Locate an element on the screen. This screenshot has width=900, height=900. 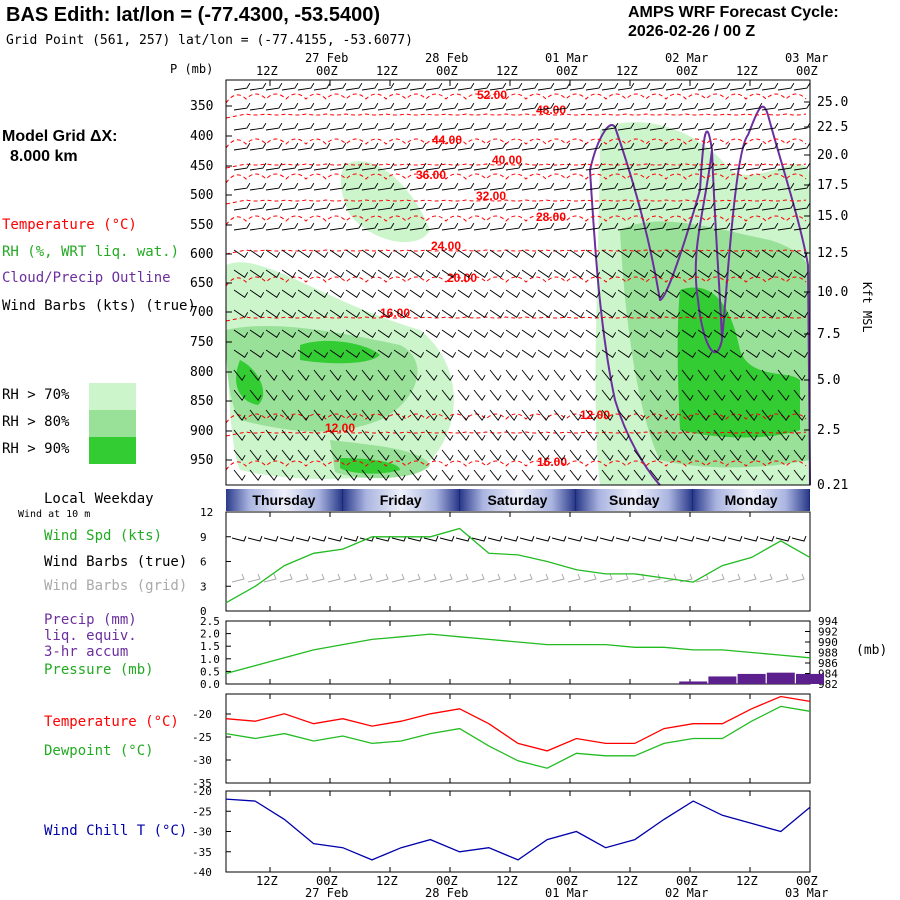
pressure-axis-title: P (mb) is located at coordinates (192, 69).